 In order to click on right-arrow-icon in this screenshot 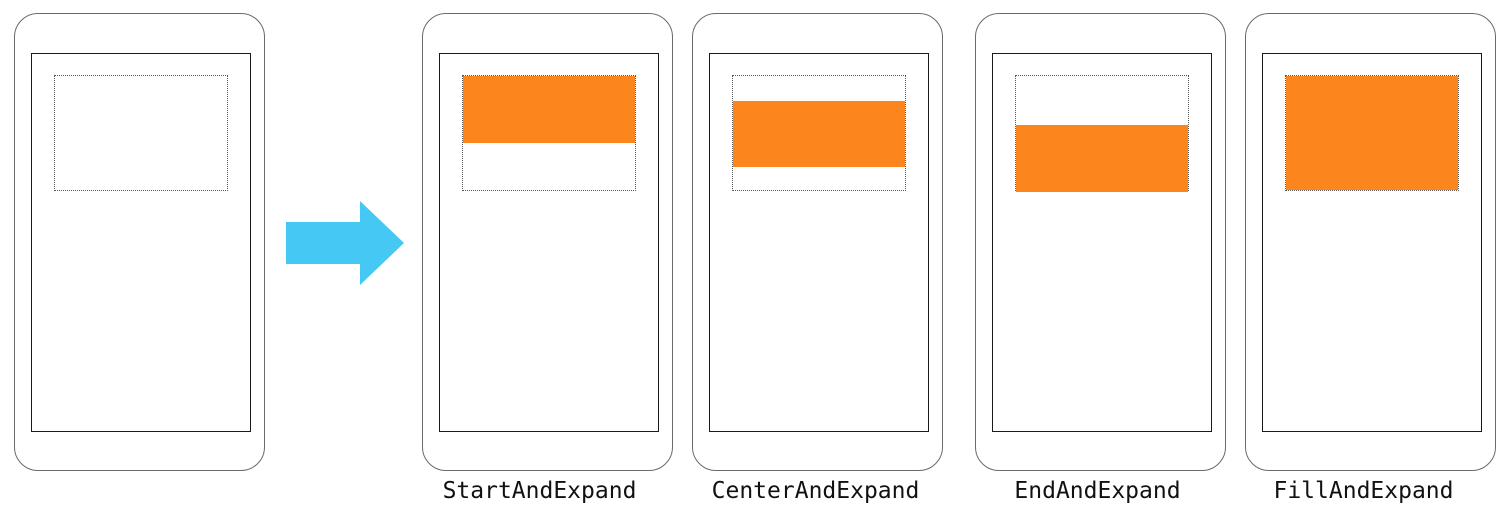, I will do `click(345, 243)`.